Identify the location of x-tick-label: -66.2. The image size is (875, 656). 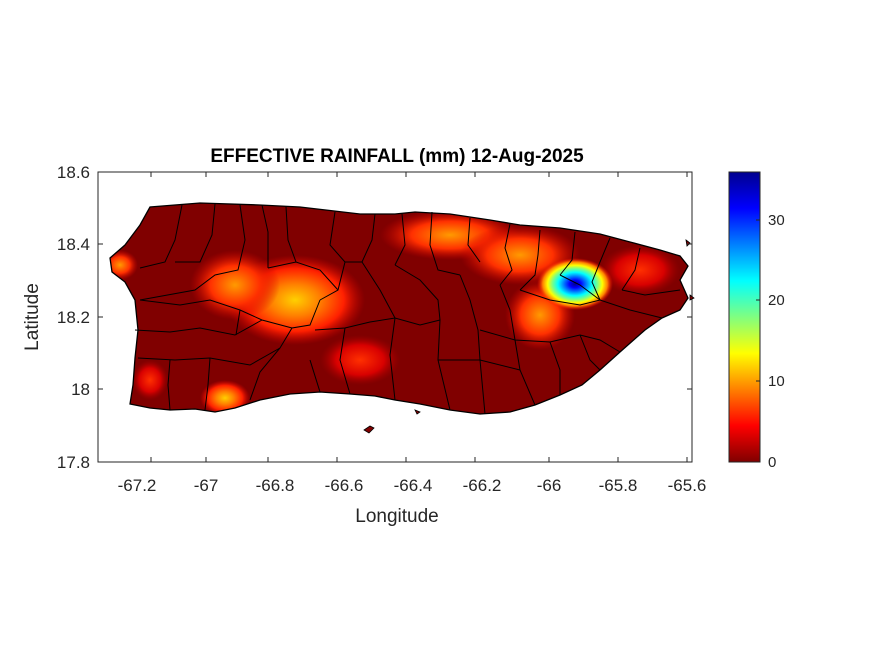
(482, 485).